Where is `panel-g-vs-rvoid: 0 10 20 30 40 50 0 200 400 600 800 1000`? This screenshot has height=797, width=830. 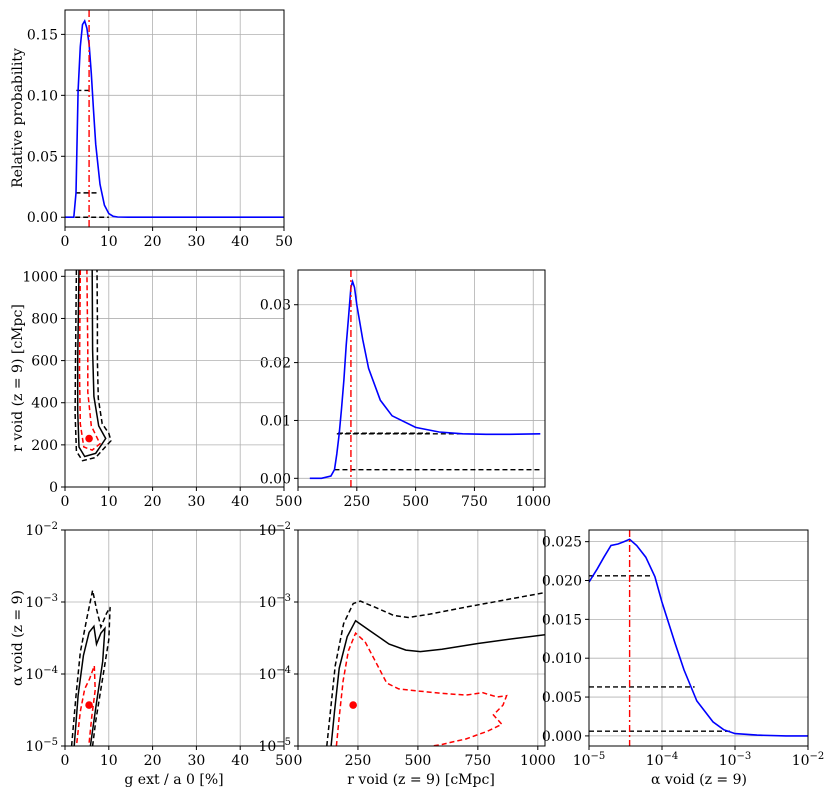
panel-g-vs-rvoid: 0 10 20 30 40 50 0 200 400 600 800 1000 is located at coordinates (157, 389).